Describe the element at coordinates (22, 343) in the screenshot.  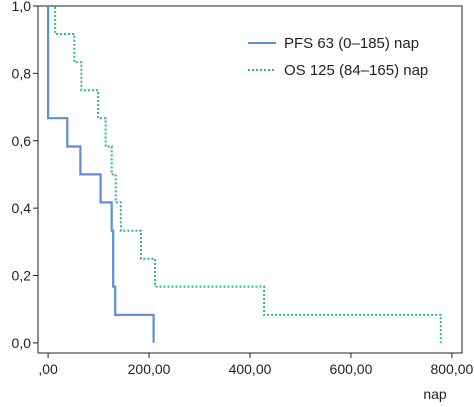
I see `y-tick-label: 0,0` at that location.